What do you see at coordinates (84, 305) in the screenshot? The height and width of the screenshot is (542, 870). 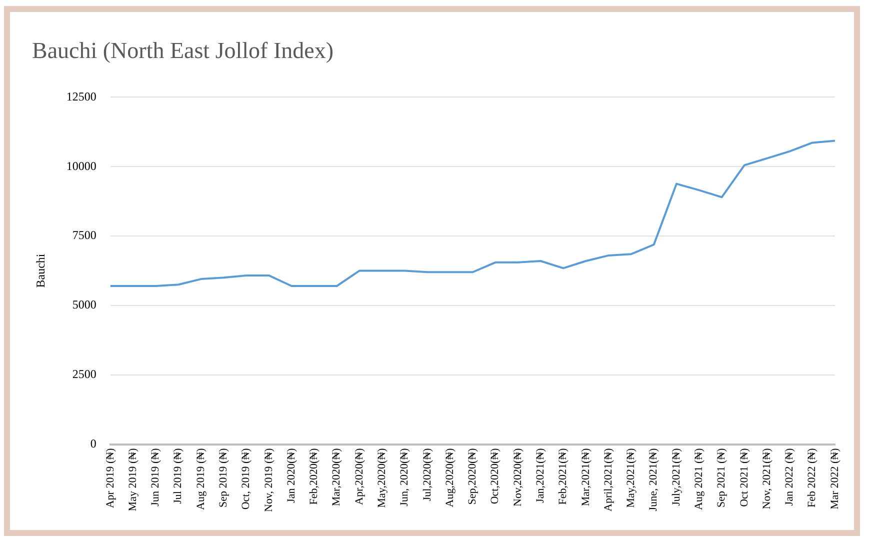 I see `y-tick-label: 5000` at bounding box center [84, 305].